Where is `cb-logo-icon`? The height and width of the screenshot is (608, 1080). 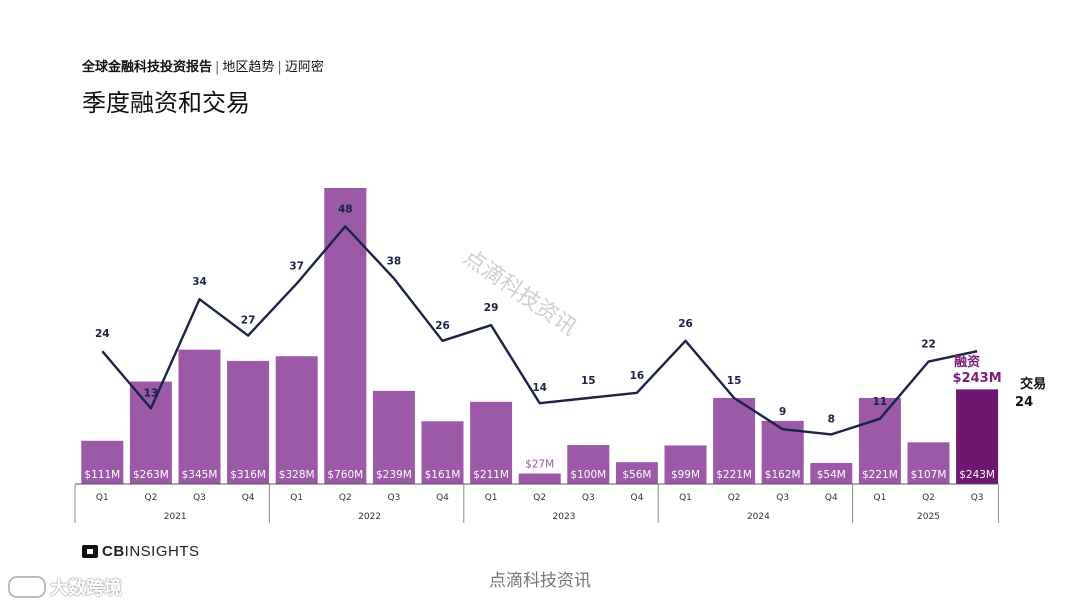 cb-logo-icon is located at coordinates (90, 551).